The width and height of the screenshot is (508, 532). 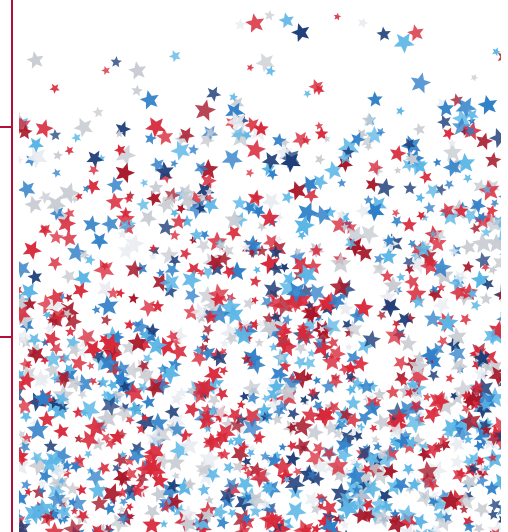 What do you see at coordinates (6, 127) in the screenshot?
I see `border-tick-top` at bounding box center [6, 127].